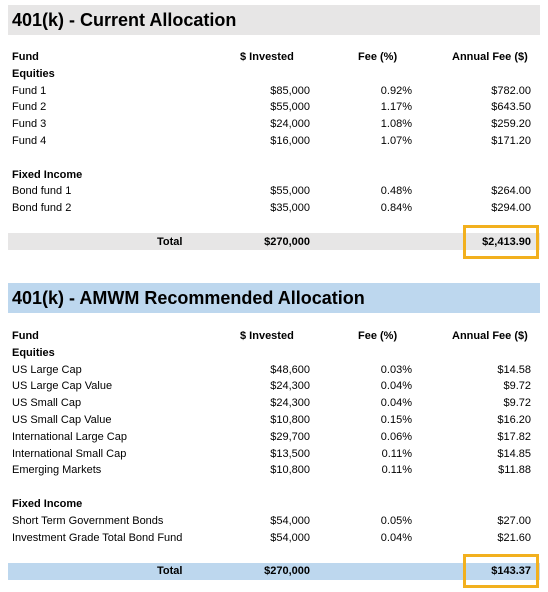 This screenshot has width=548, height=592. What do you see at coordinates (511, 141) in the screenshot?
I see `cell: $171.20` at bounding box center [511, 141].